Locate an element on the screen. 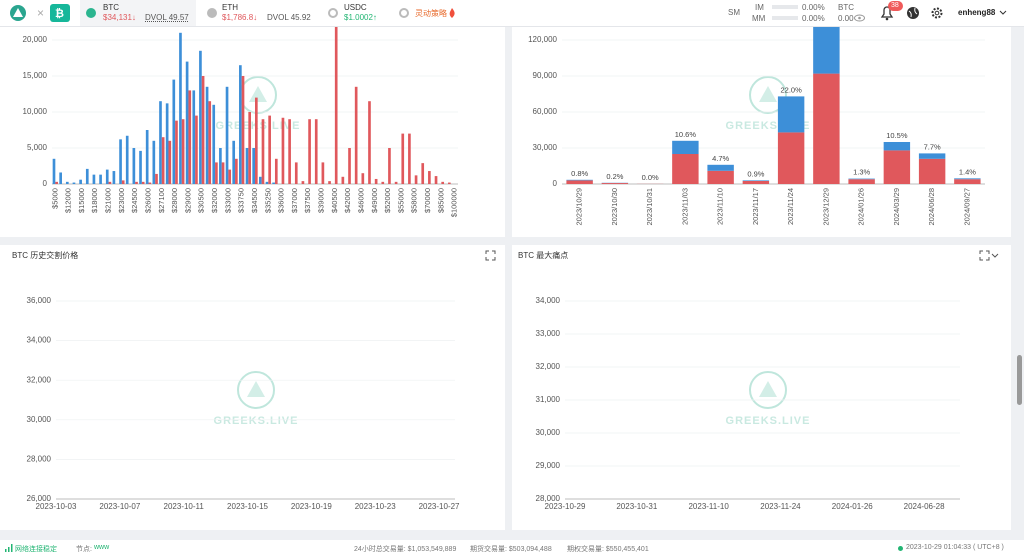 The height and width of the screenshot is (556, 1024). chevron is located at coordinates (1003, 13).